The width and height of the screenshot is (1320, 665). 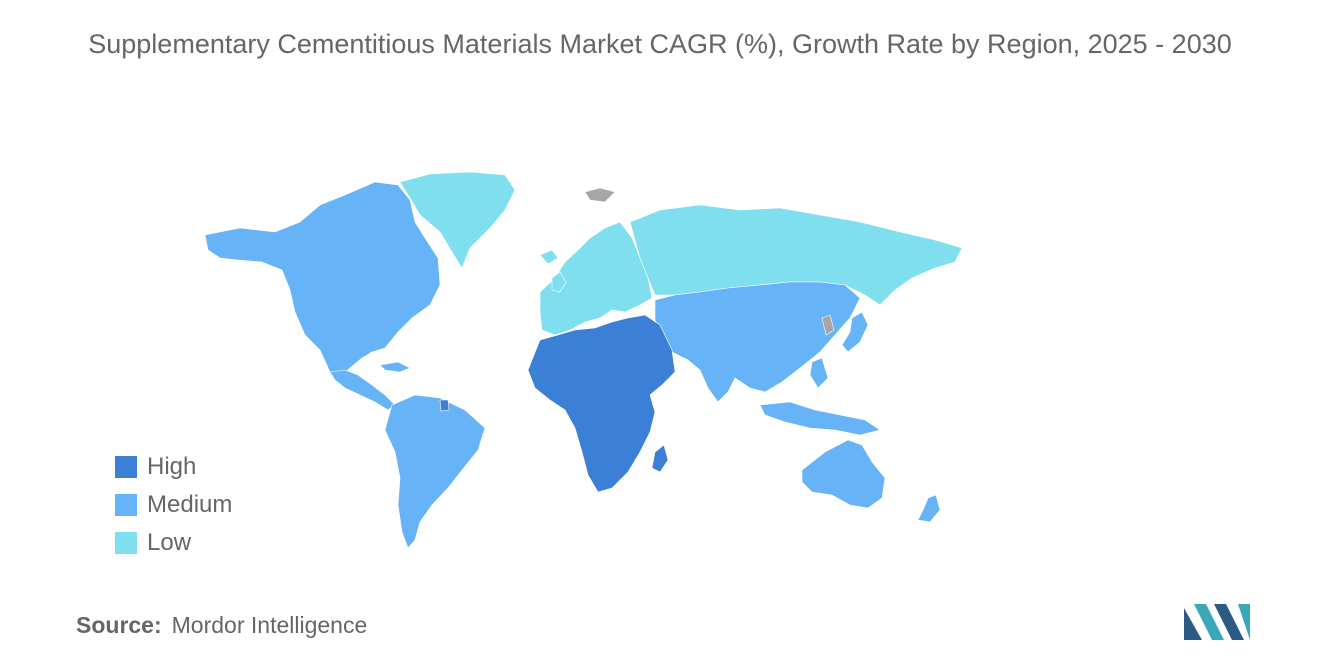 I want to click on region-asia-pacific, so click(x=757, y=342).